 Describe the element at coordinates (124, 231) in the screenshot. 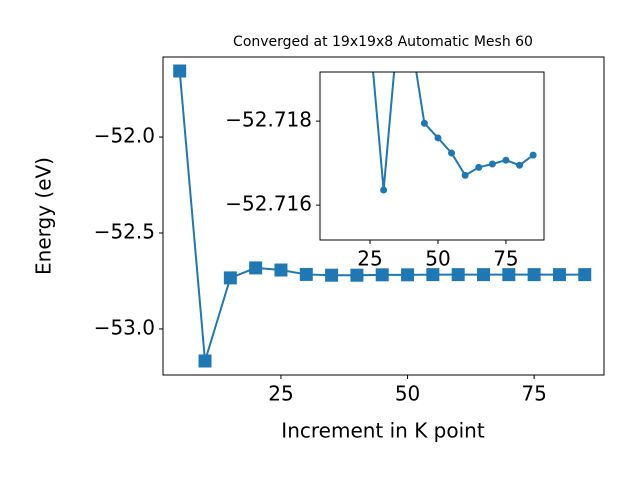

I see `y-tick-label: −52.5` at that location.